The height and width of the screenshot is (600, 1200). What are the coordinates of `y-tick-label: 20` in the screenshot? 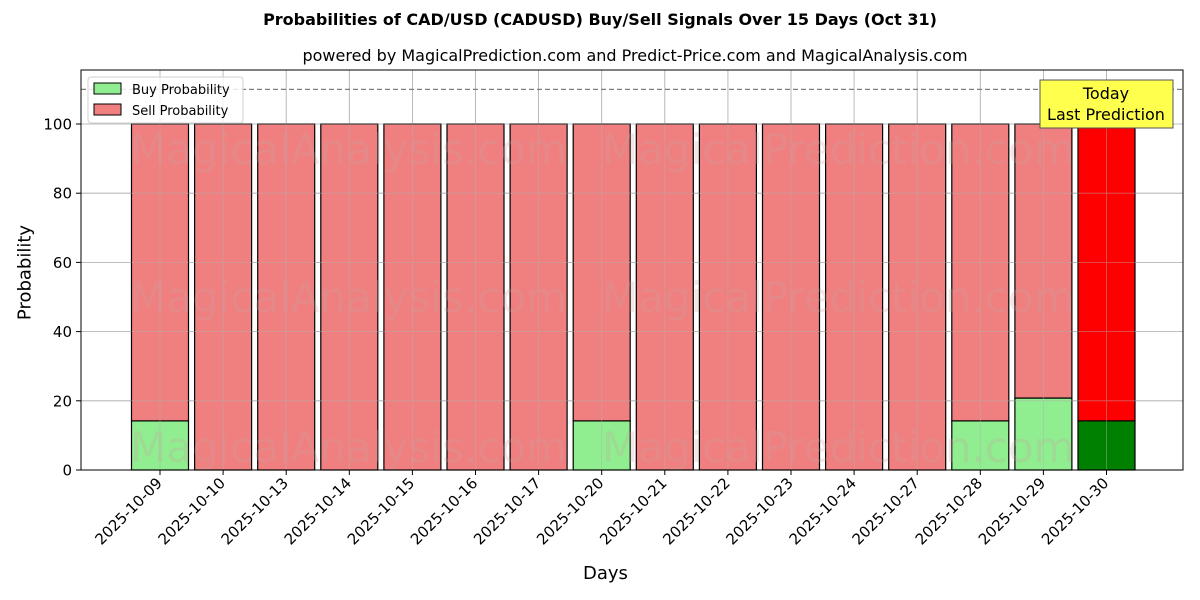 It's located at (62, 401).